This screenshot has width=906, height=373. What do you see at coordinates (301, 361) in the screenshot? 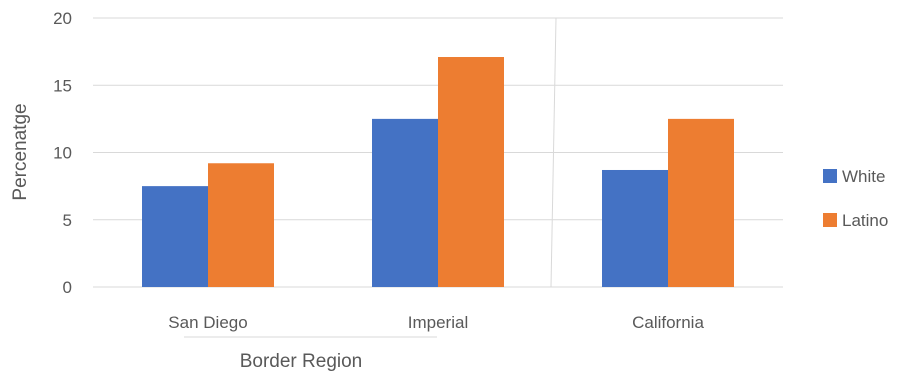
I see `x-axis-title: Border Region` at bounding box center [301, 361].